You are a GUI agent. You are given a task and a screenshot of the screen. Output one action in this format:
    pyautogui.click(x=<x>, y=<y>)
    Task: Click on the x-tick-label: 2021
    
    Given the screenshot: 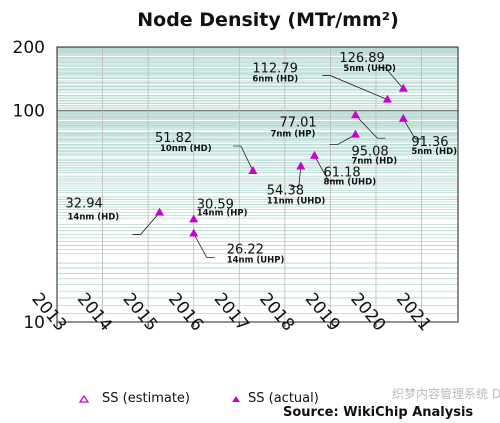 What is the action you would take?
    pyautogui.click(x=413, y=312)
    